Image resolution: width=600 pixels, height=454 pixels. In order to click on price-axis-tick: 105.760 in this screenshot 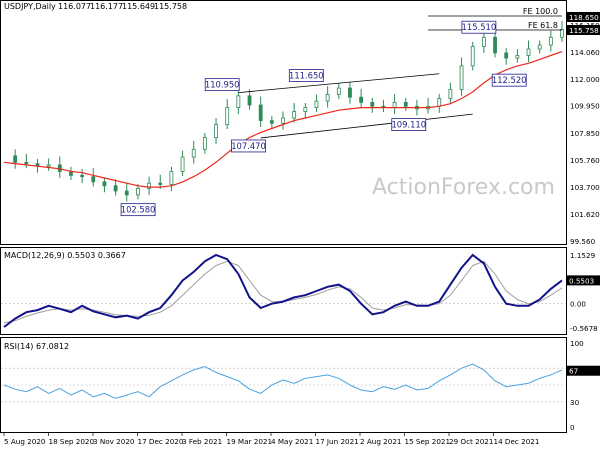, I will do `click(585, 160)`.